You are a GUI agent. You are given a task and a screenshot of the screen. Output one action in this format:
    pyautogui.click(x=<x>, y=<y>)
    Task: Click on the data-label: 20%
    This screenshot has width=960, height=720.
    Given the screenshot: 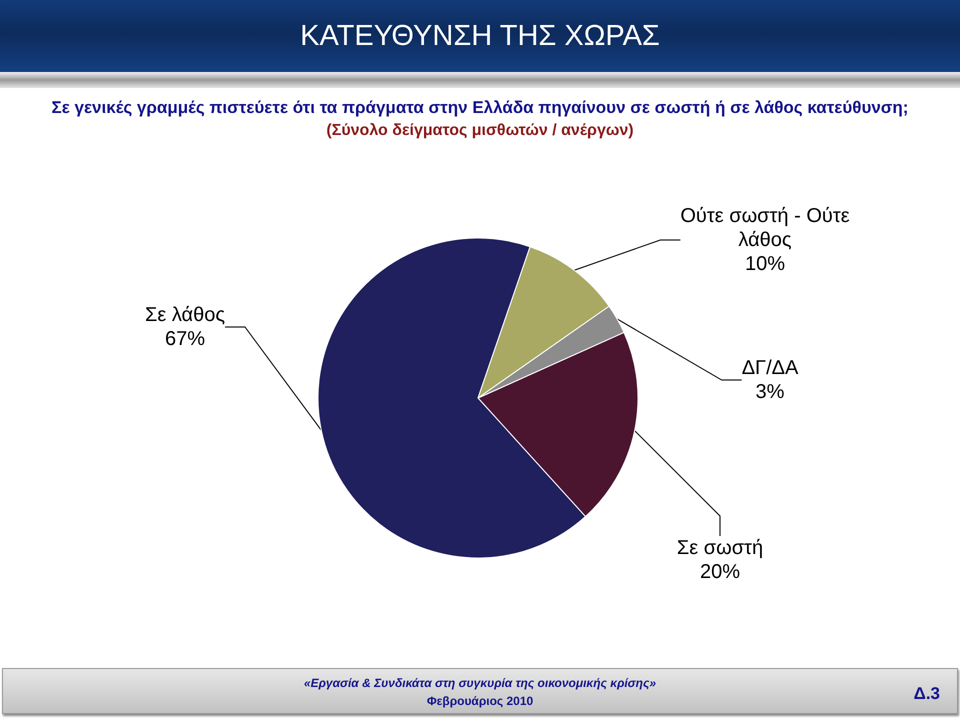 What is the action you would take?
    pyautogui.click(x=720, y=572)
    